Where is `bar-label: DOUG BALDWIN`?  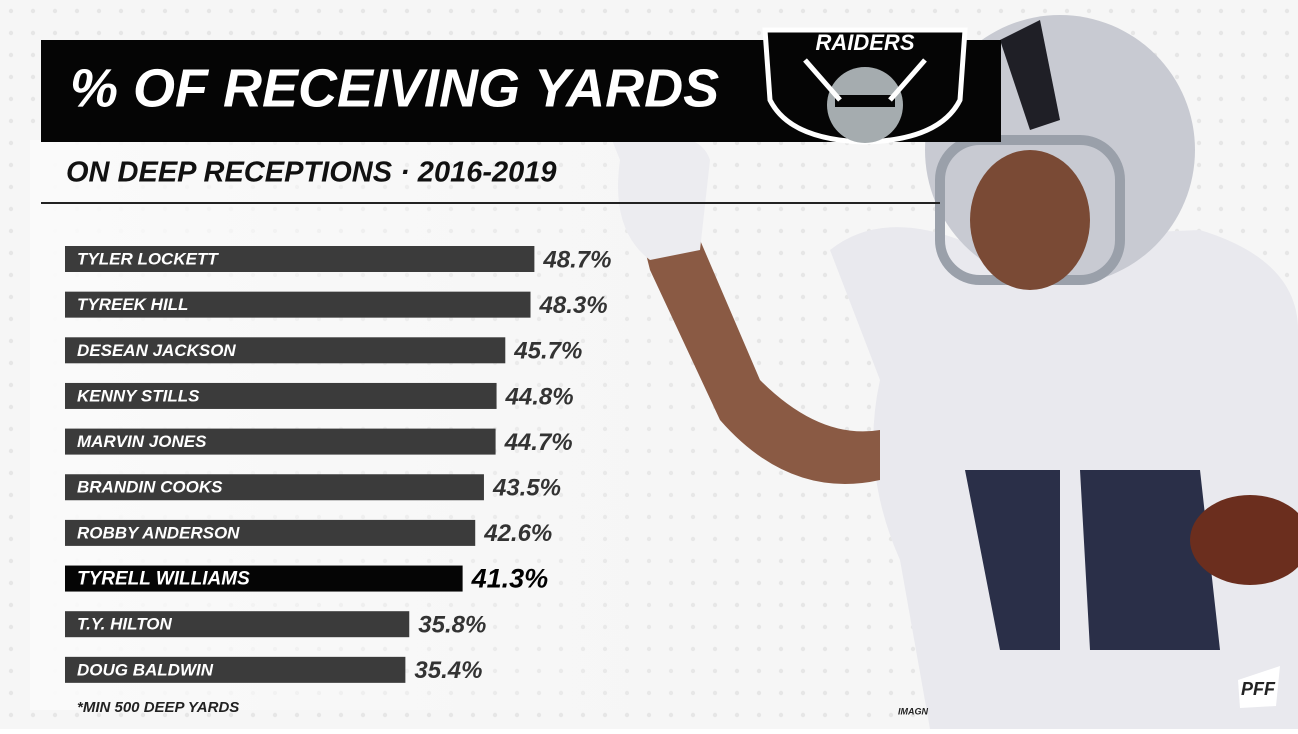 bar-label: DOUG BALDWIN is located at coordinates (145, 669).